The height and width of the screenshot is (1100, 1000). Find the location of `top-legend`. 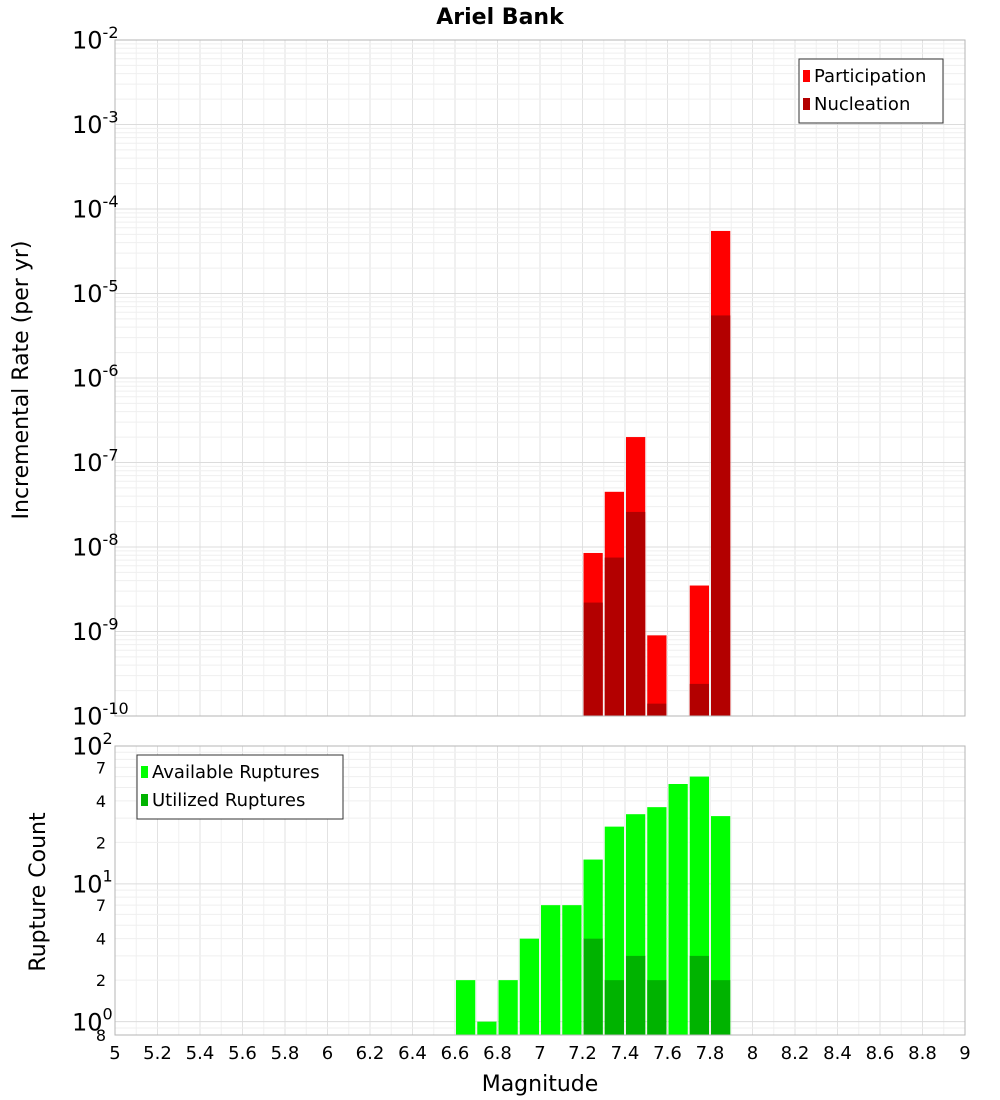

top-legend is located at coordinates (871, 91).